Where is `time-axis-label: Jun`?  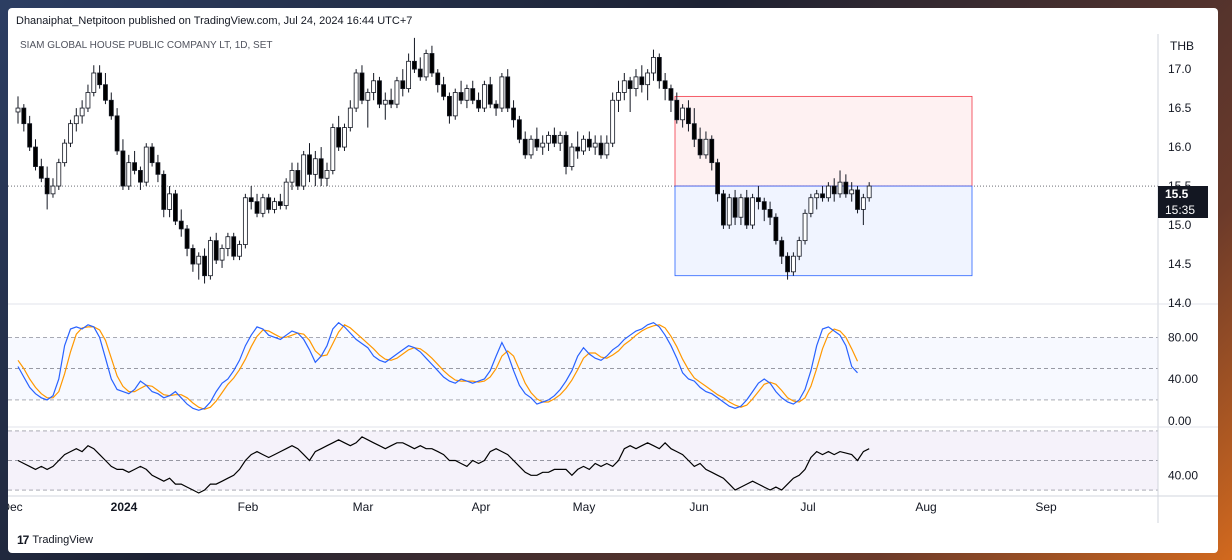 time-axis-label: Jun is located at coordinates (698, 507).